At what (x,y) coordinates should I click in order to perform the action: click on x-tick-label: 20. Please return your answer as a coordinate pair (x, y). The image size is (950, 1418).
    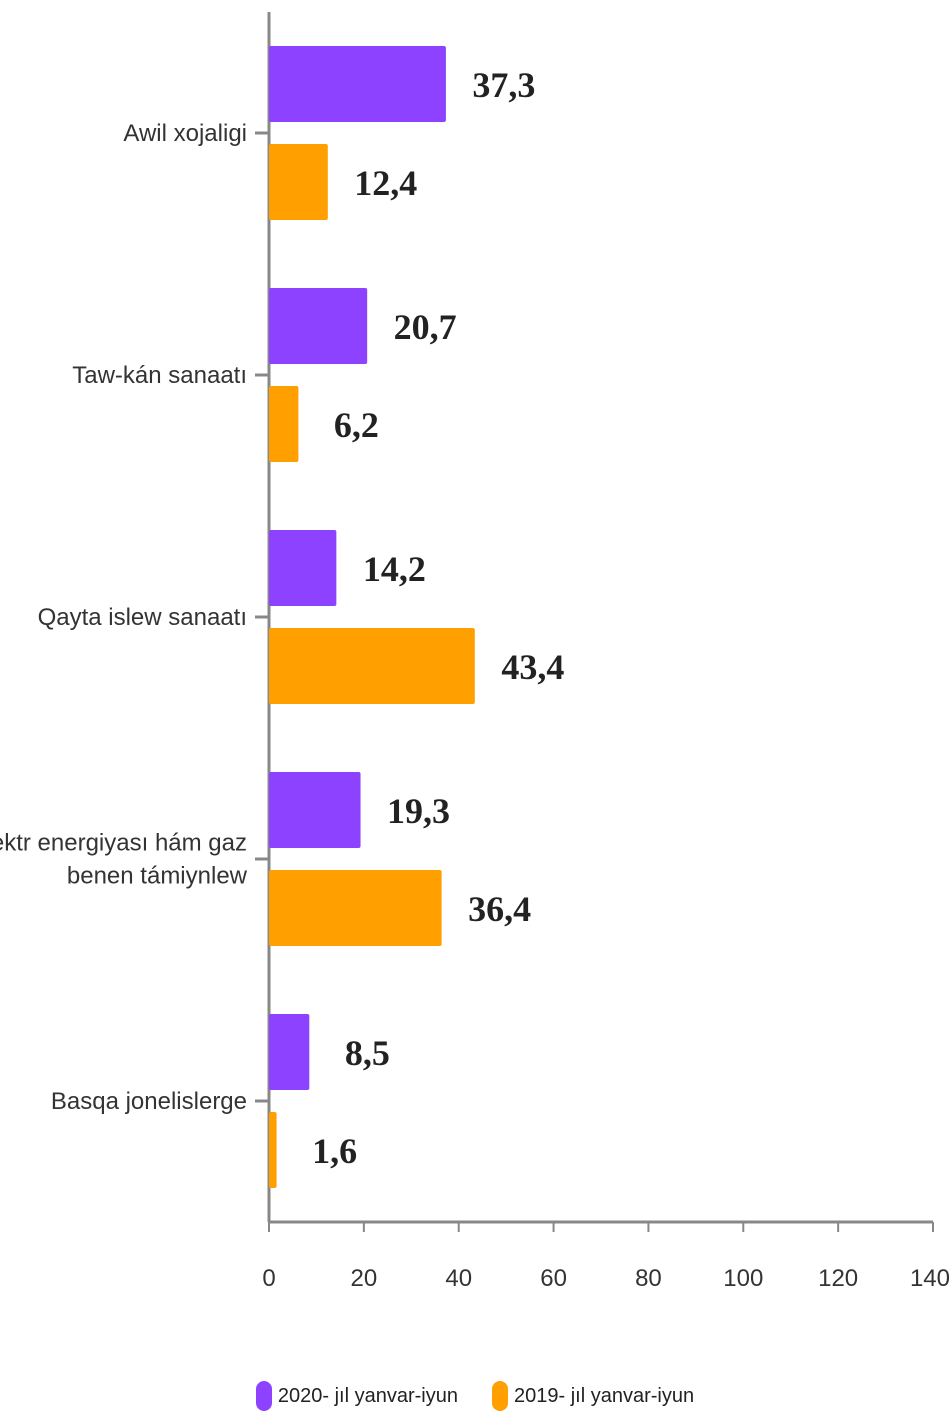
    Looking at the image, I should click on (364, 1278).